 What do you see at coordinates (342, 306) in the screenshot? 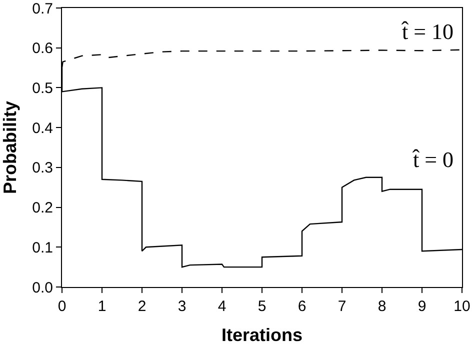
I see `x-tick-label: 7` at bounding box center [342, 306].